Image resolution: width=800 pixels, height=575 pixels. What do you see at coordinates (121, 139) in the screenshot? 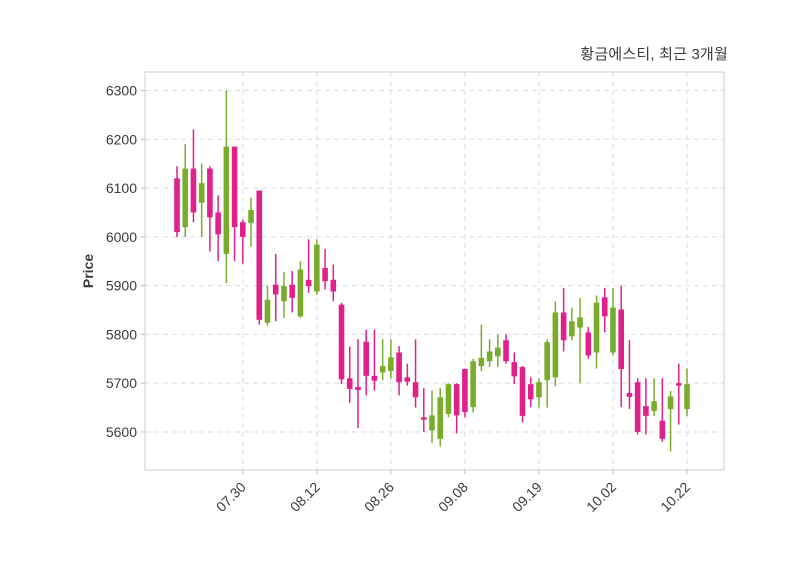
I see `y-tick-label: 6200` at bounding box center [121, 139].